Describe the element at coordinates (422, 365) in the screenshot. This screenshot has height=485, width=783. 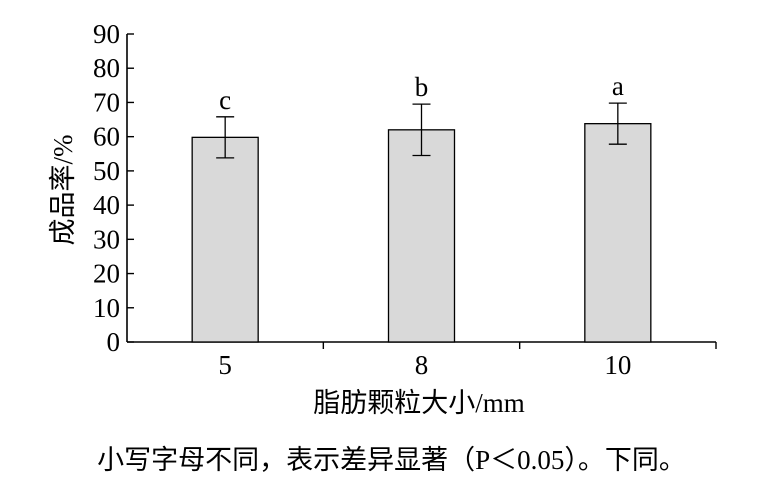
I see `x-tick-label: 8` at that location.